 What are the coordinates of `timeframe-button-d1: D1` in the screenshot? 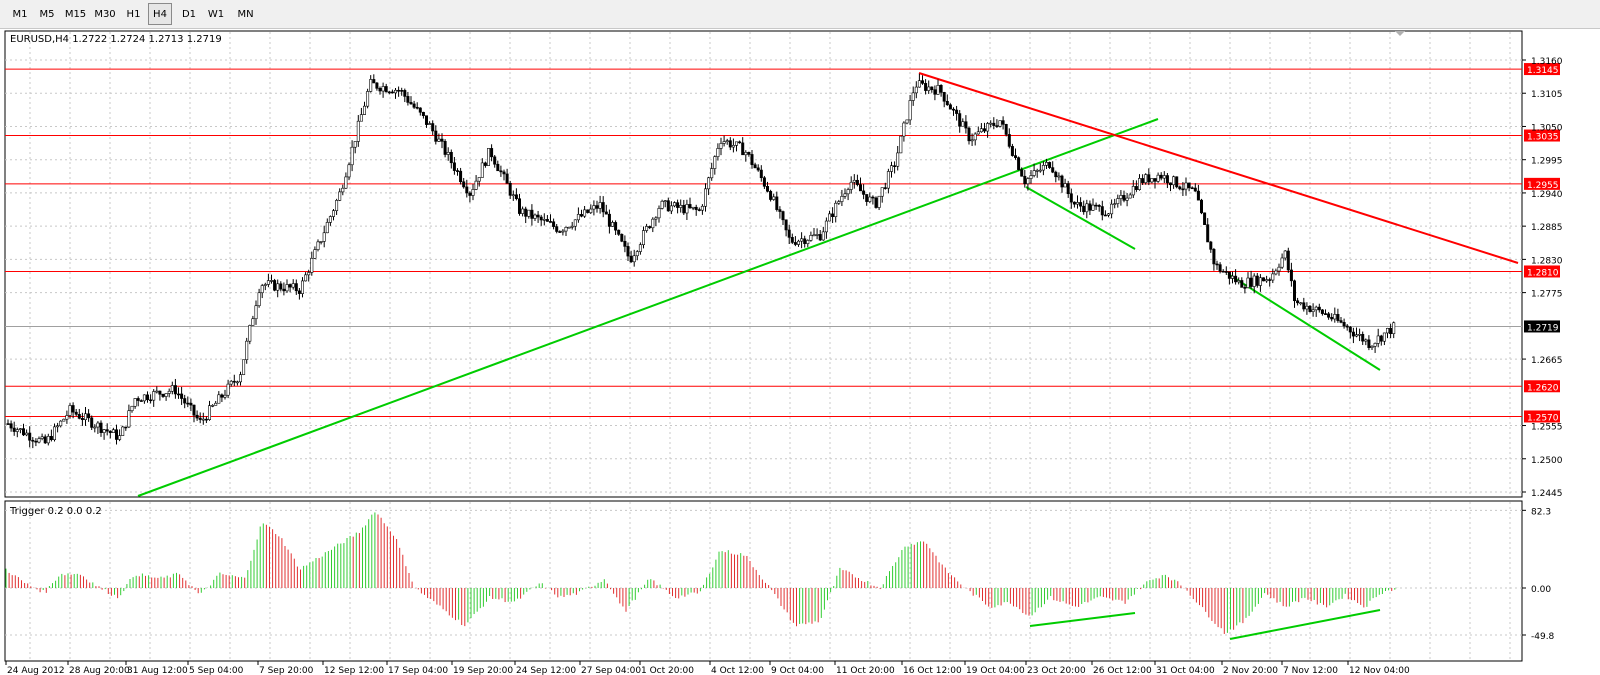 It's located at (189, 14).